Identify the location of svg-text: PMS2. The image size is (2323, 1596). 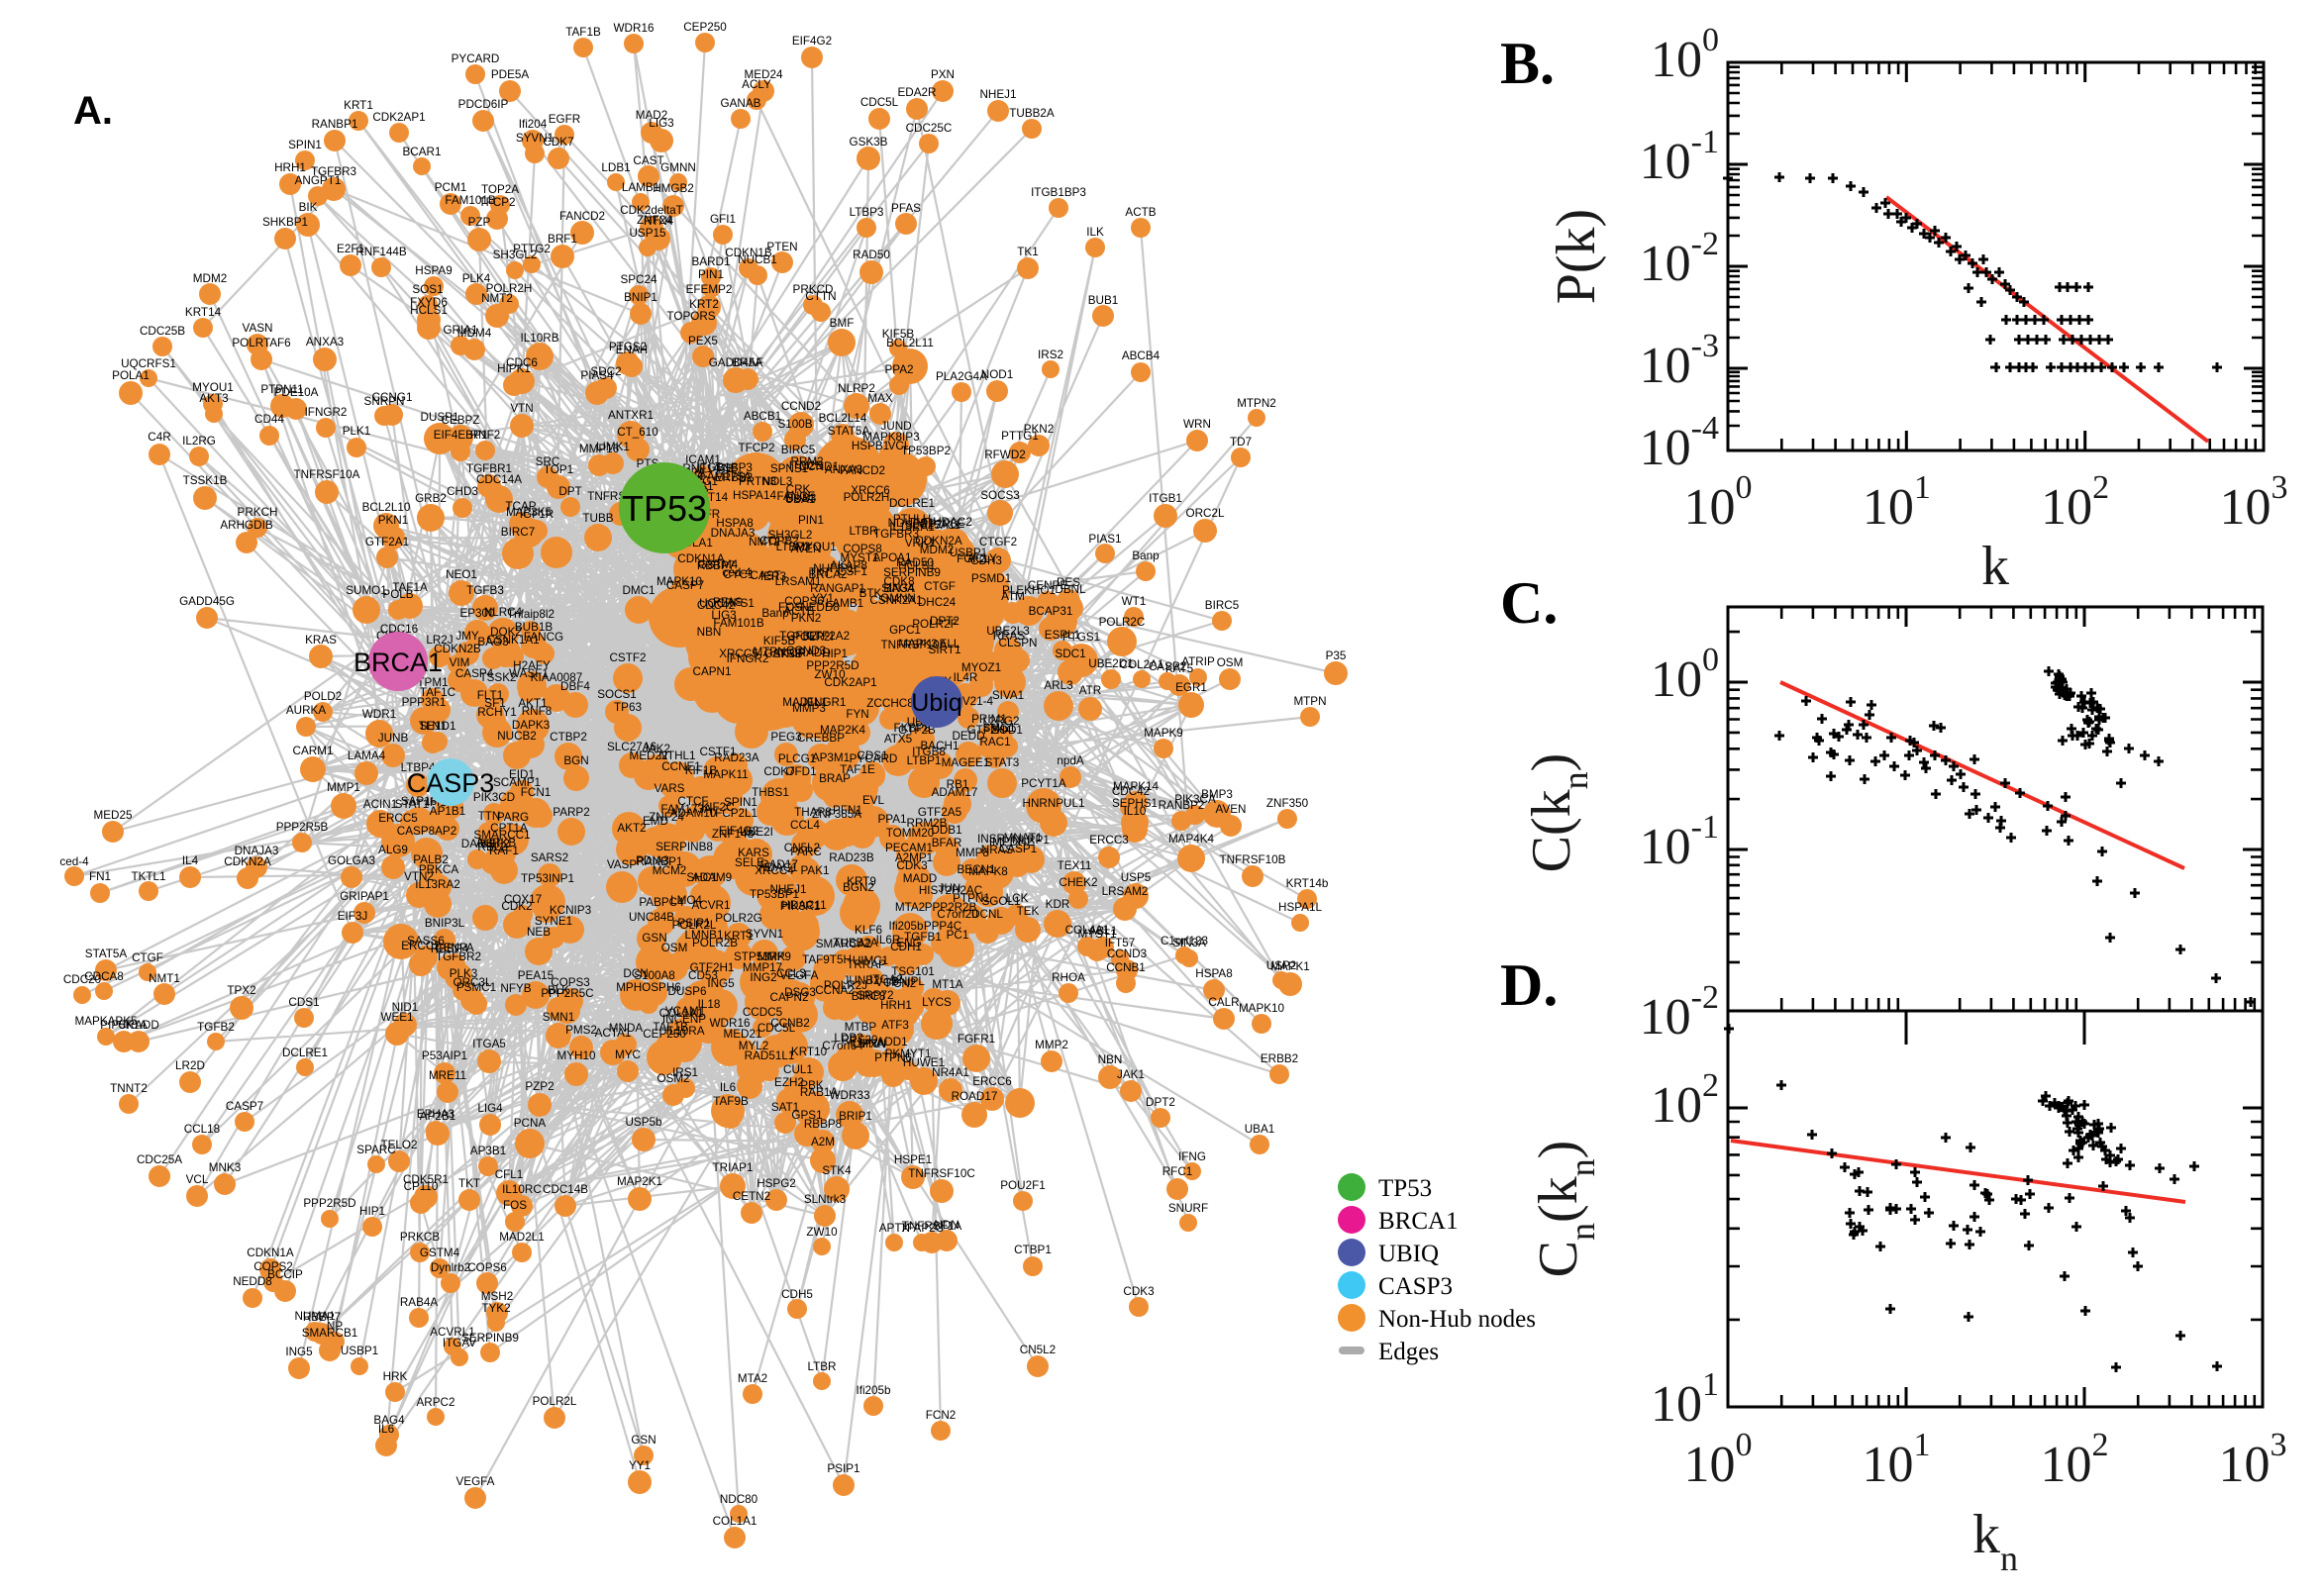
(581, 1030).